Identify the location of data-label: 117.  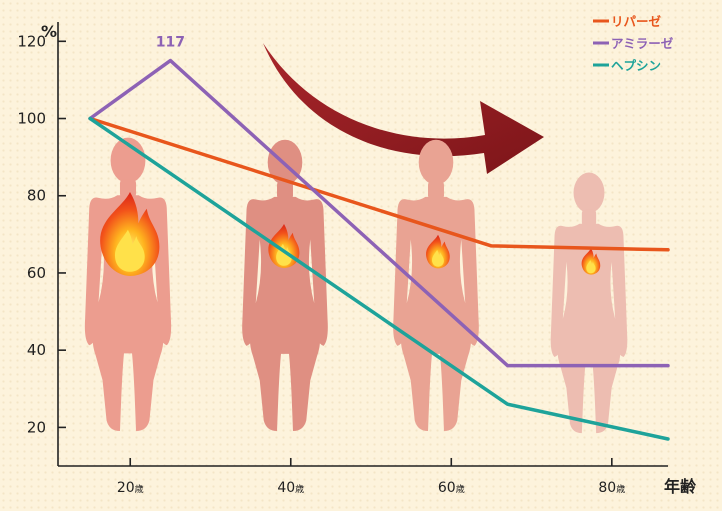
(170, 43).